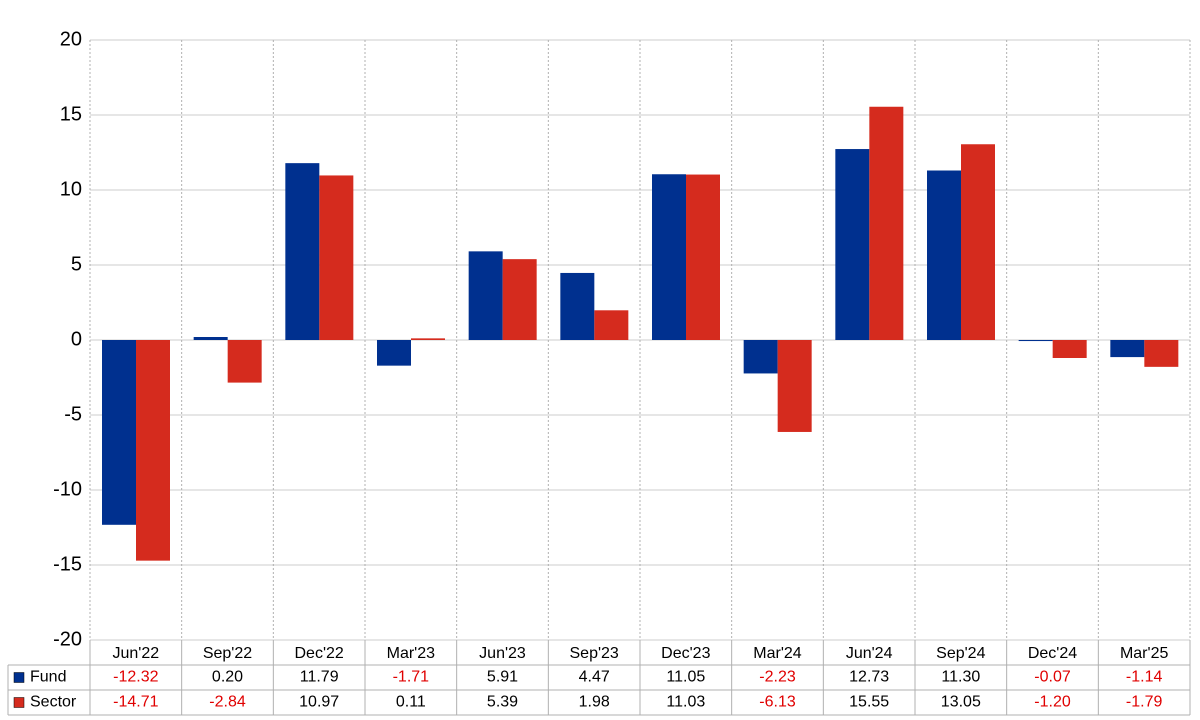  What do you see at coordinates (135, 702) in the screenshot?
I see `table-value: -14.71` at bounding box center [135, 702].